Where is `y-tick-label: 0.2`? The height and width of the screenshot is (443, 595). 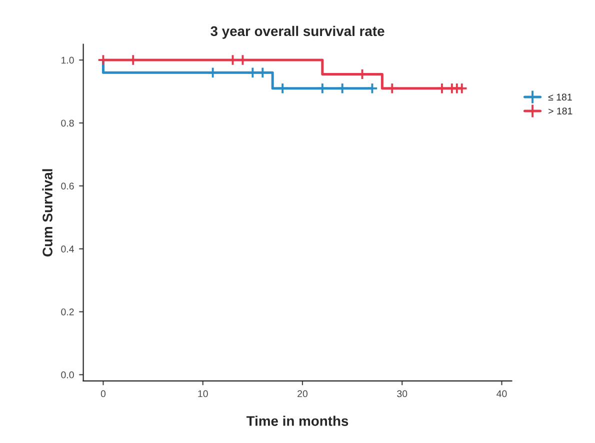
y-tick-label: 0.2 is located at coordinates (67, 312).